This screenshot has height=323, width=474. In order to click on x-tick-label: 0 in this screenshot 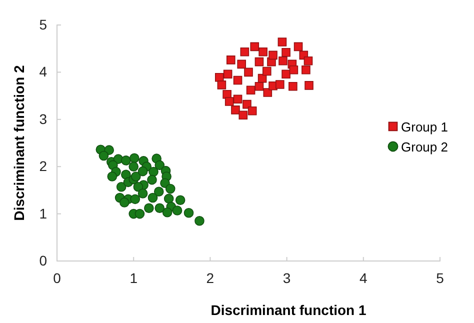, I will do `click(57, 278)`.